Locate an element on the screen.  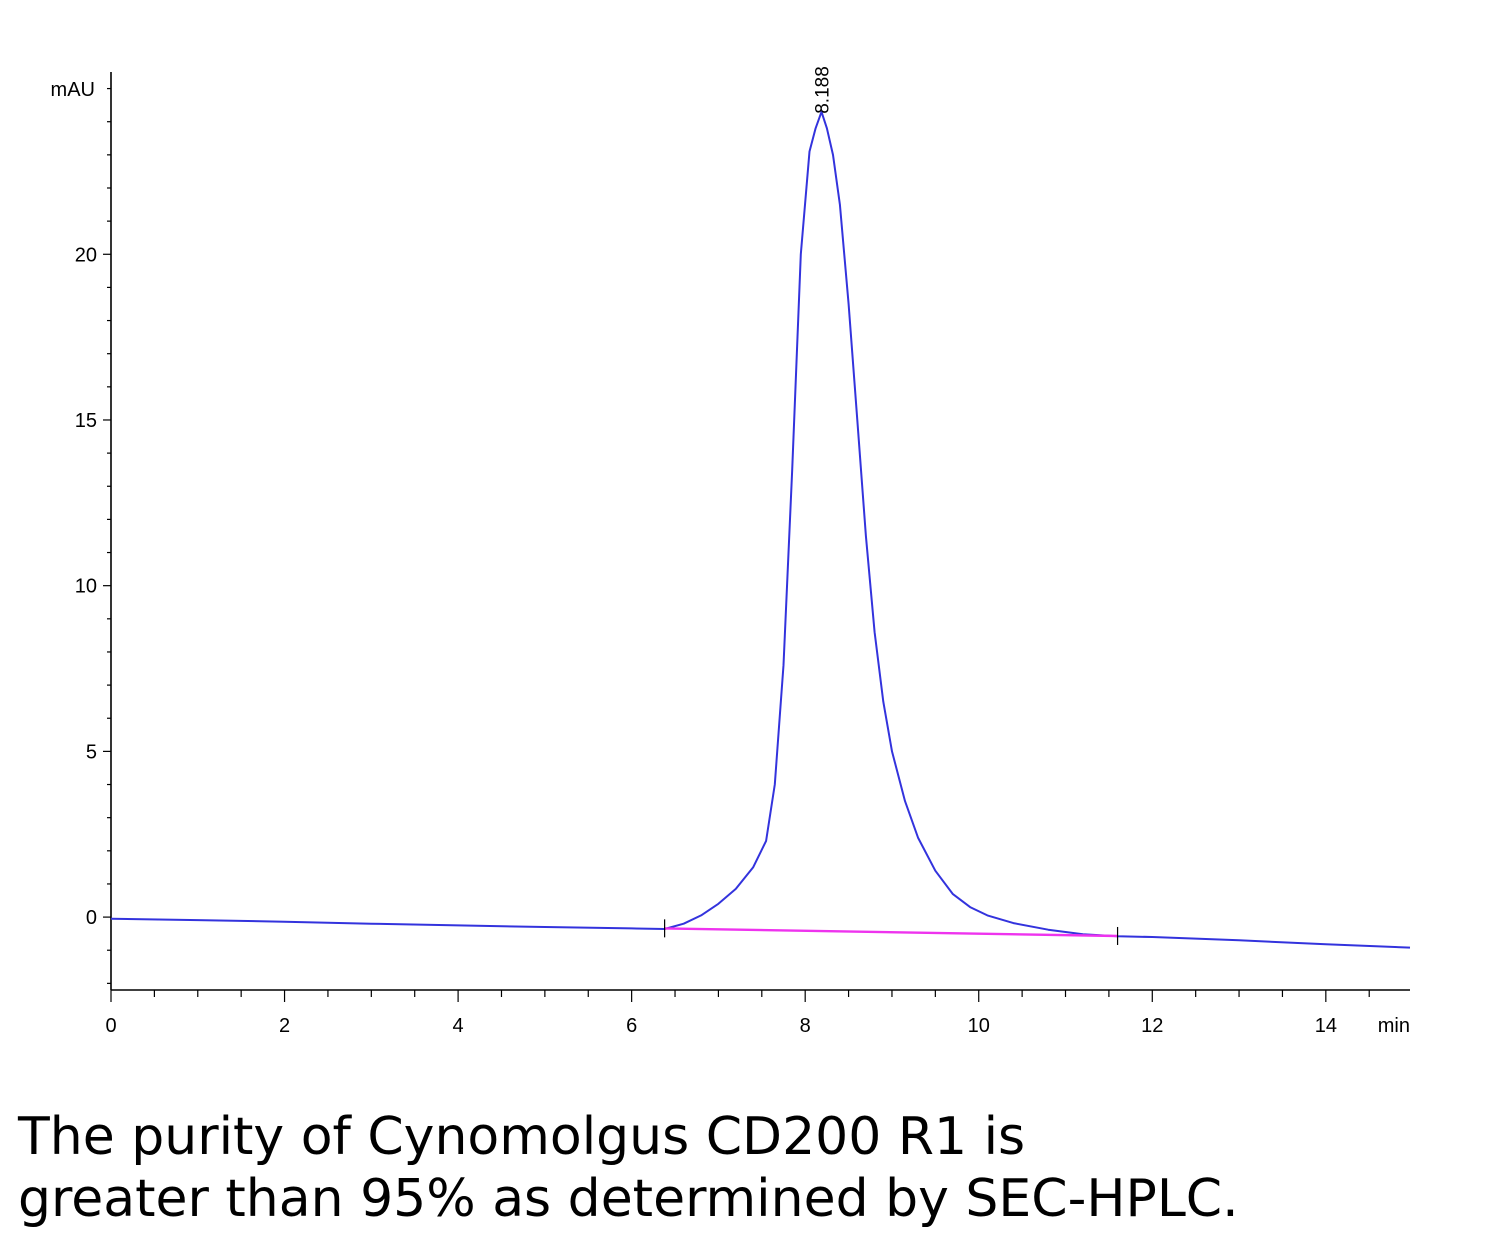
x-tick-label: 14 is located at coordinates (1326, 1026).